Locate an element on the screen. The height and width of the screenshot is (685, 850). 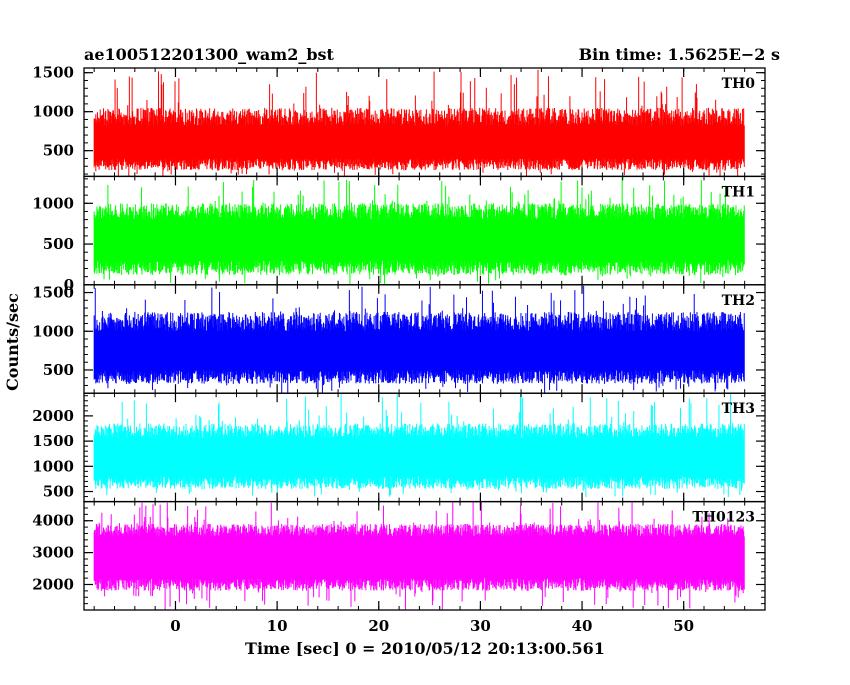
series-label-th0: TH0 is located at coordinates (739, 84).